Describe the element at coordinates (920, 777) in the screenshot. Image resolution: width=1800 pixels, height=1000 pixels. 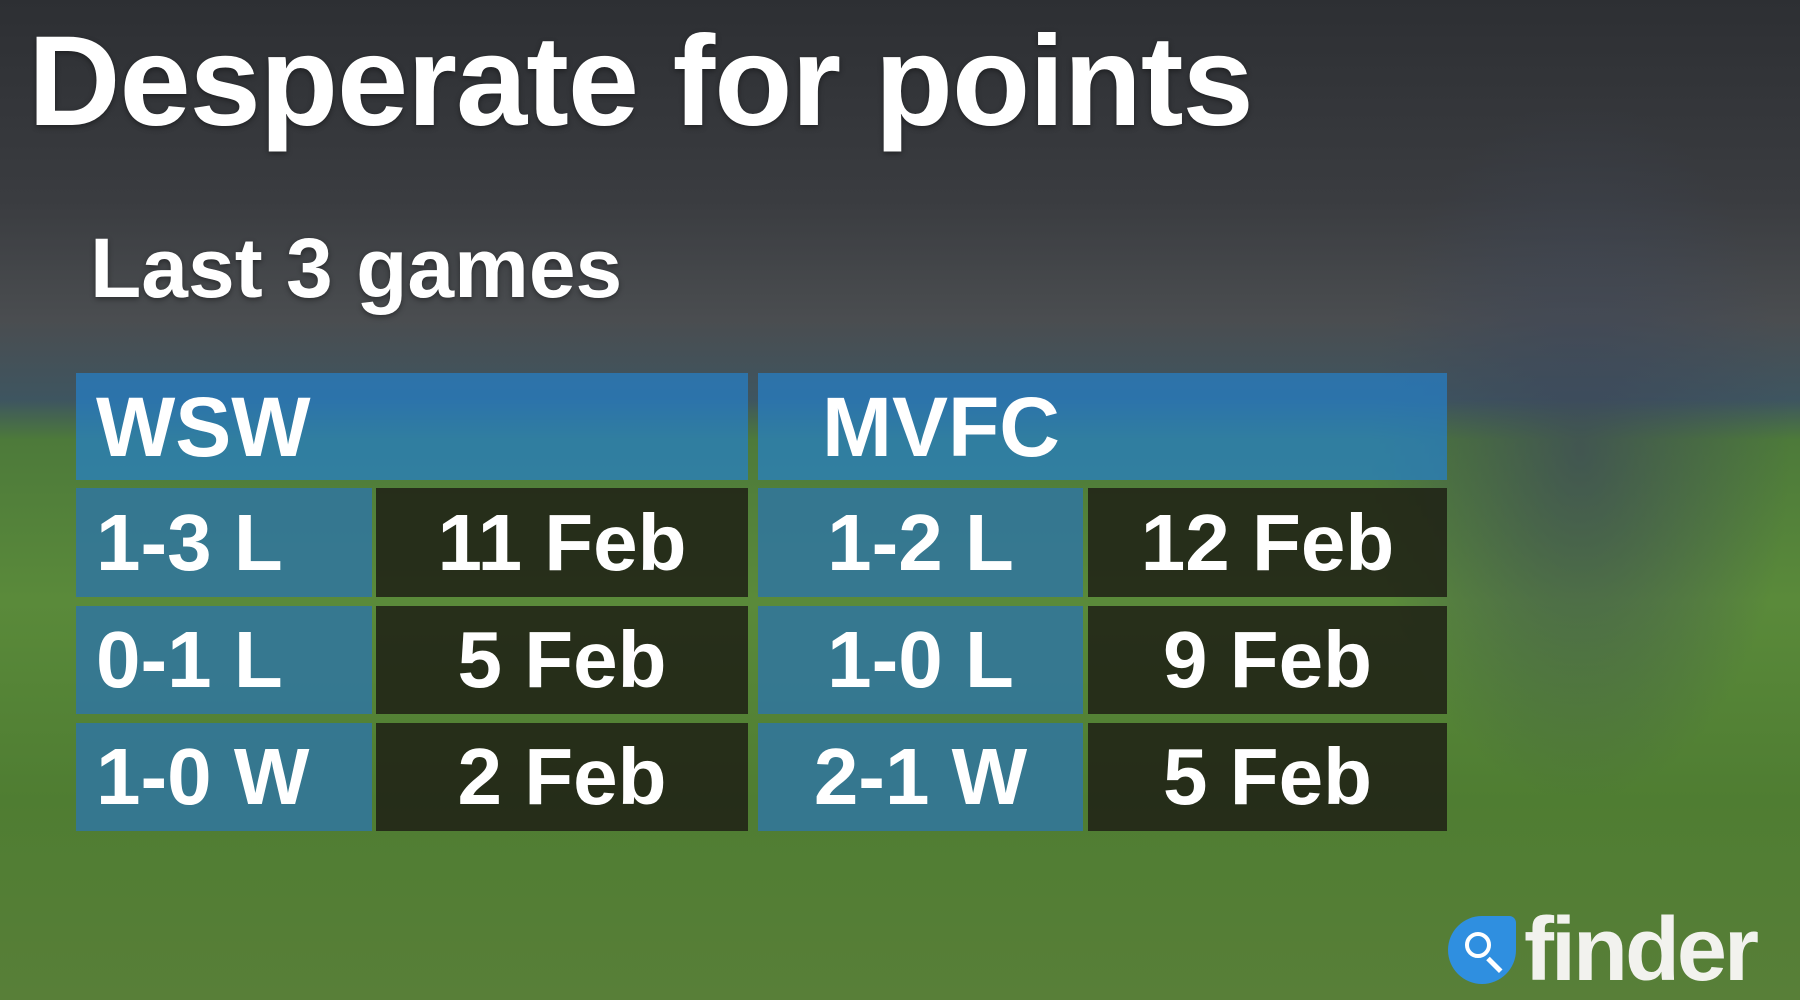
I see `result-cell: 2-1 W` at that location.